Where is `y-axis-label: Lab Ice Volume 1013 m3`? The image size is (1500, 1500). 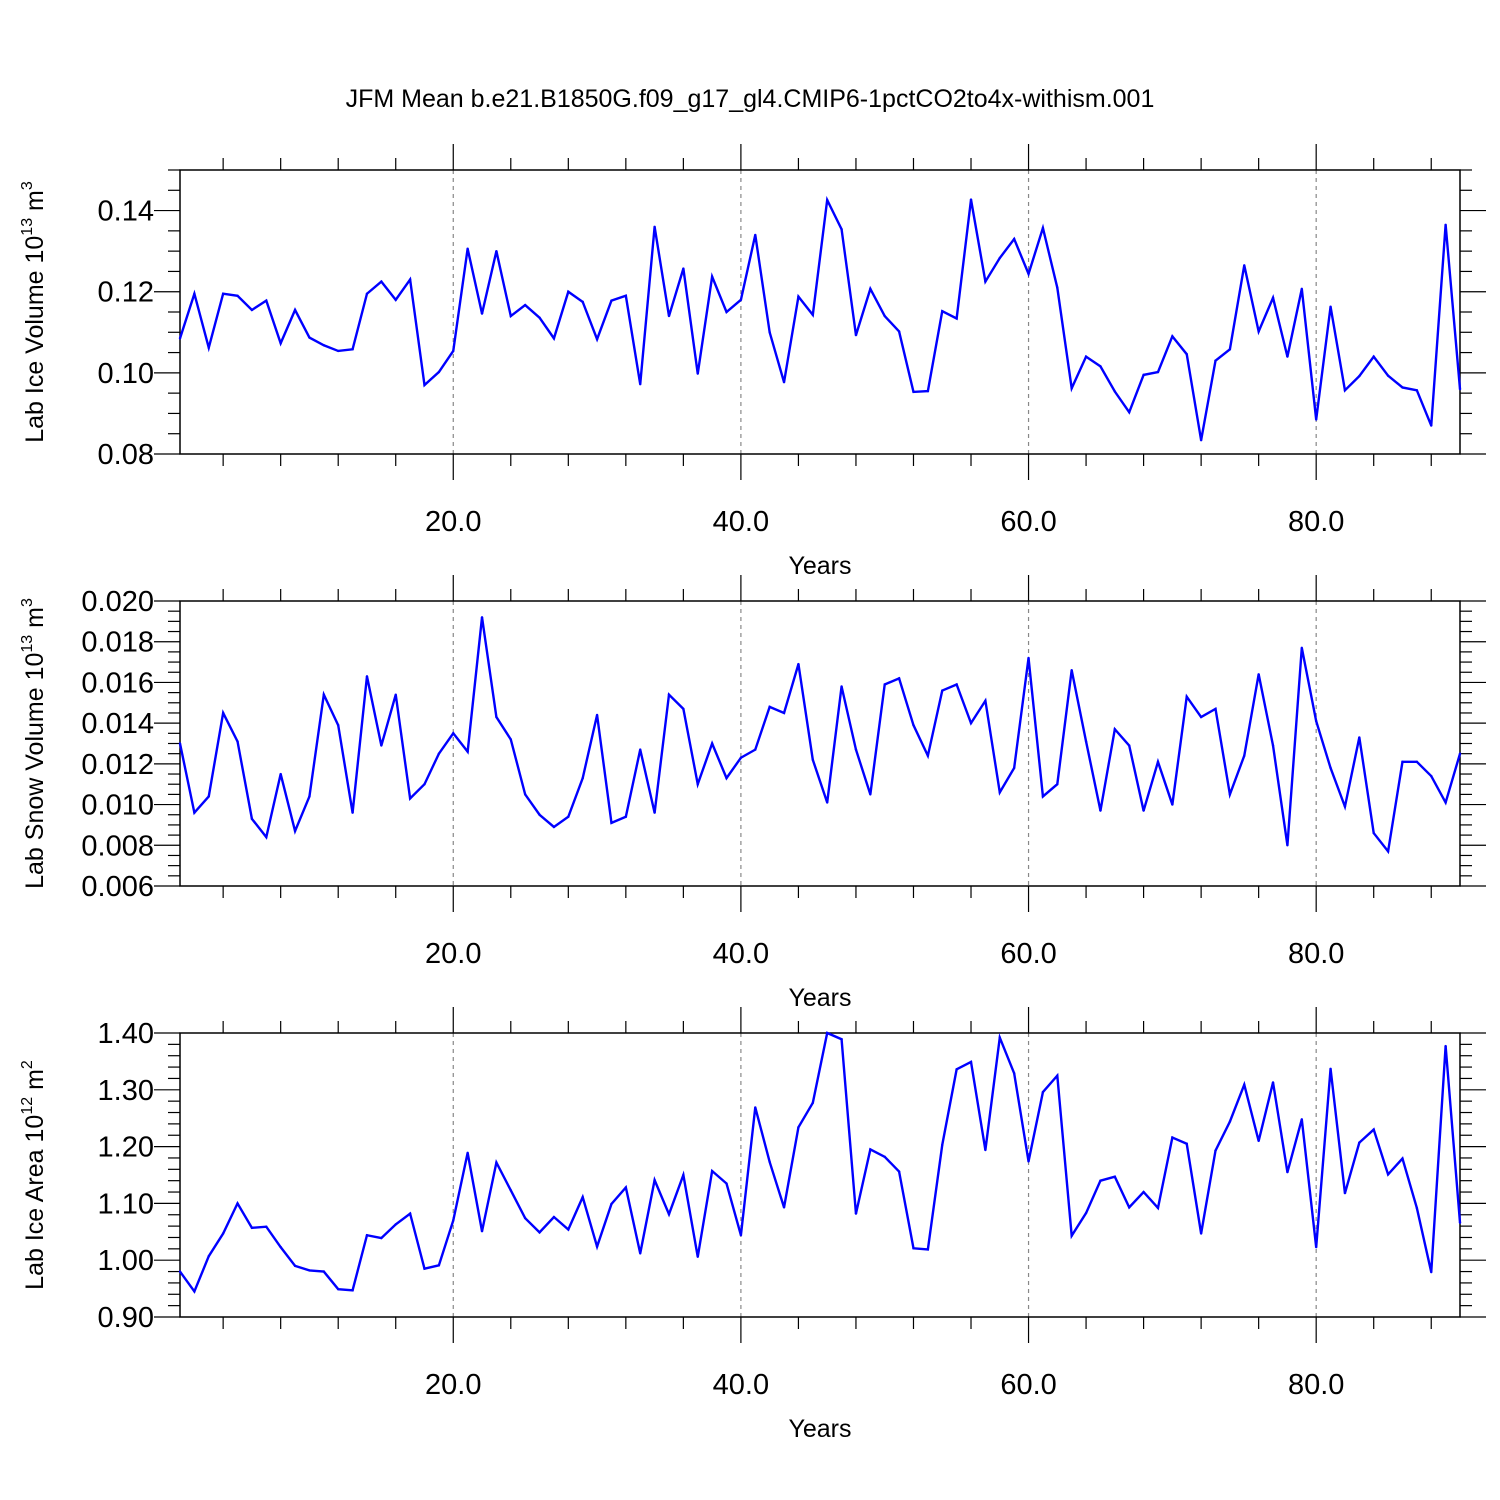 y-axis-label: Lab Ice Volume 1013 m3 is located at coordinates (34, 312).